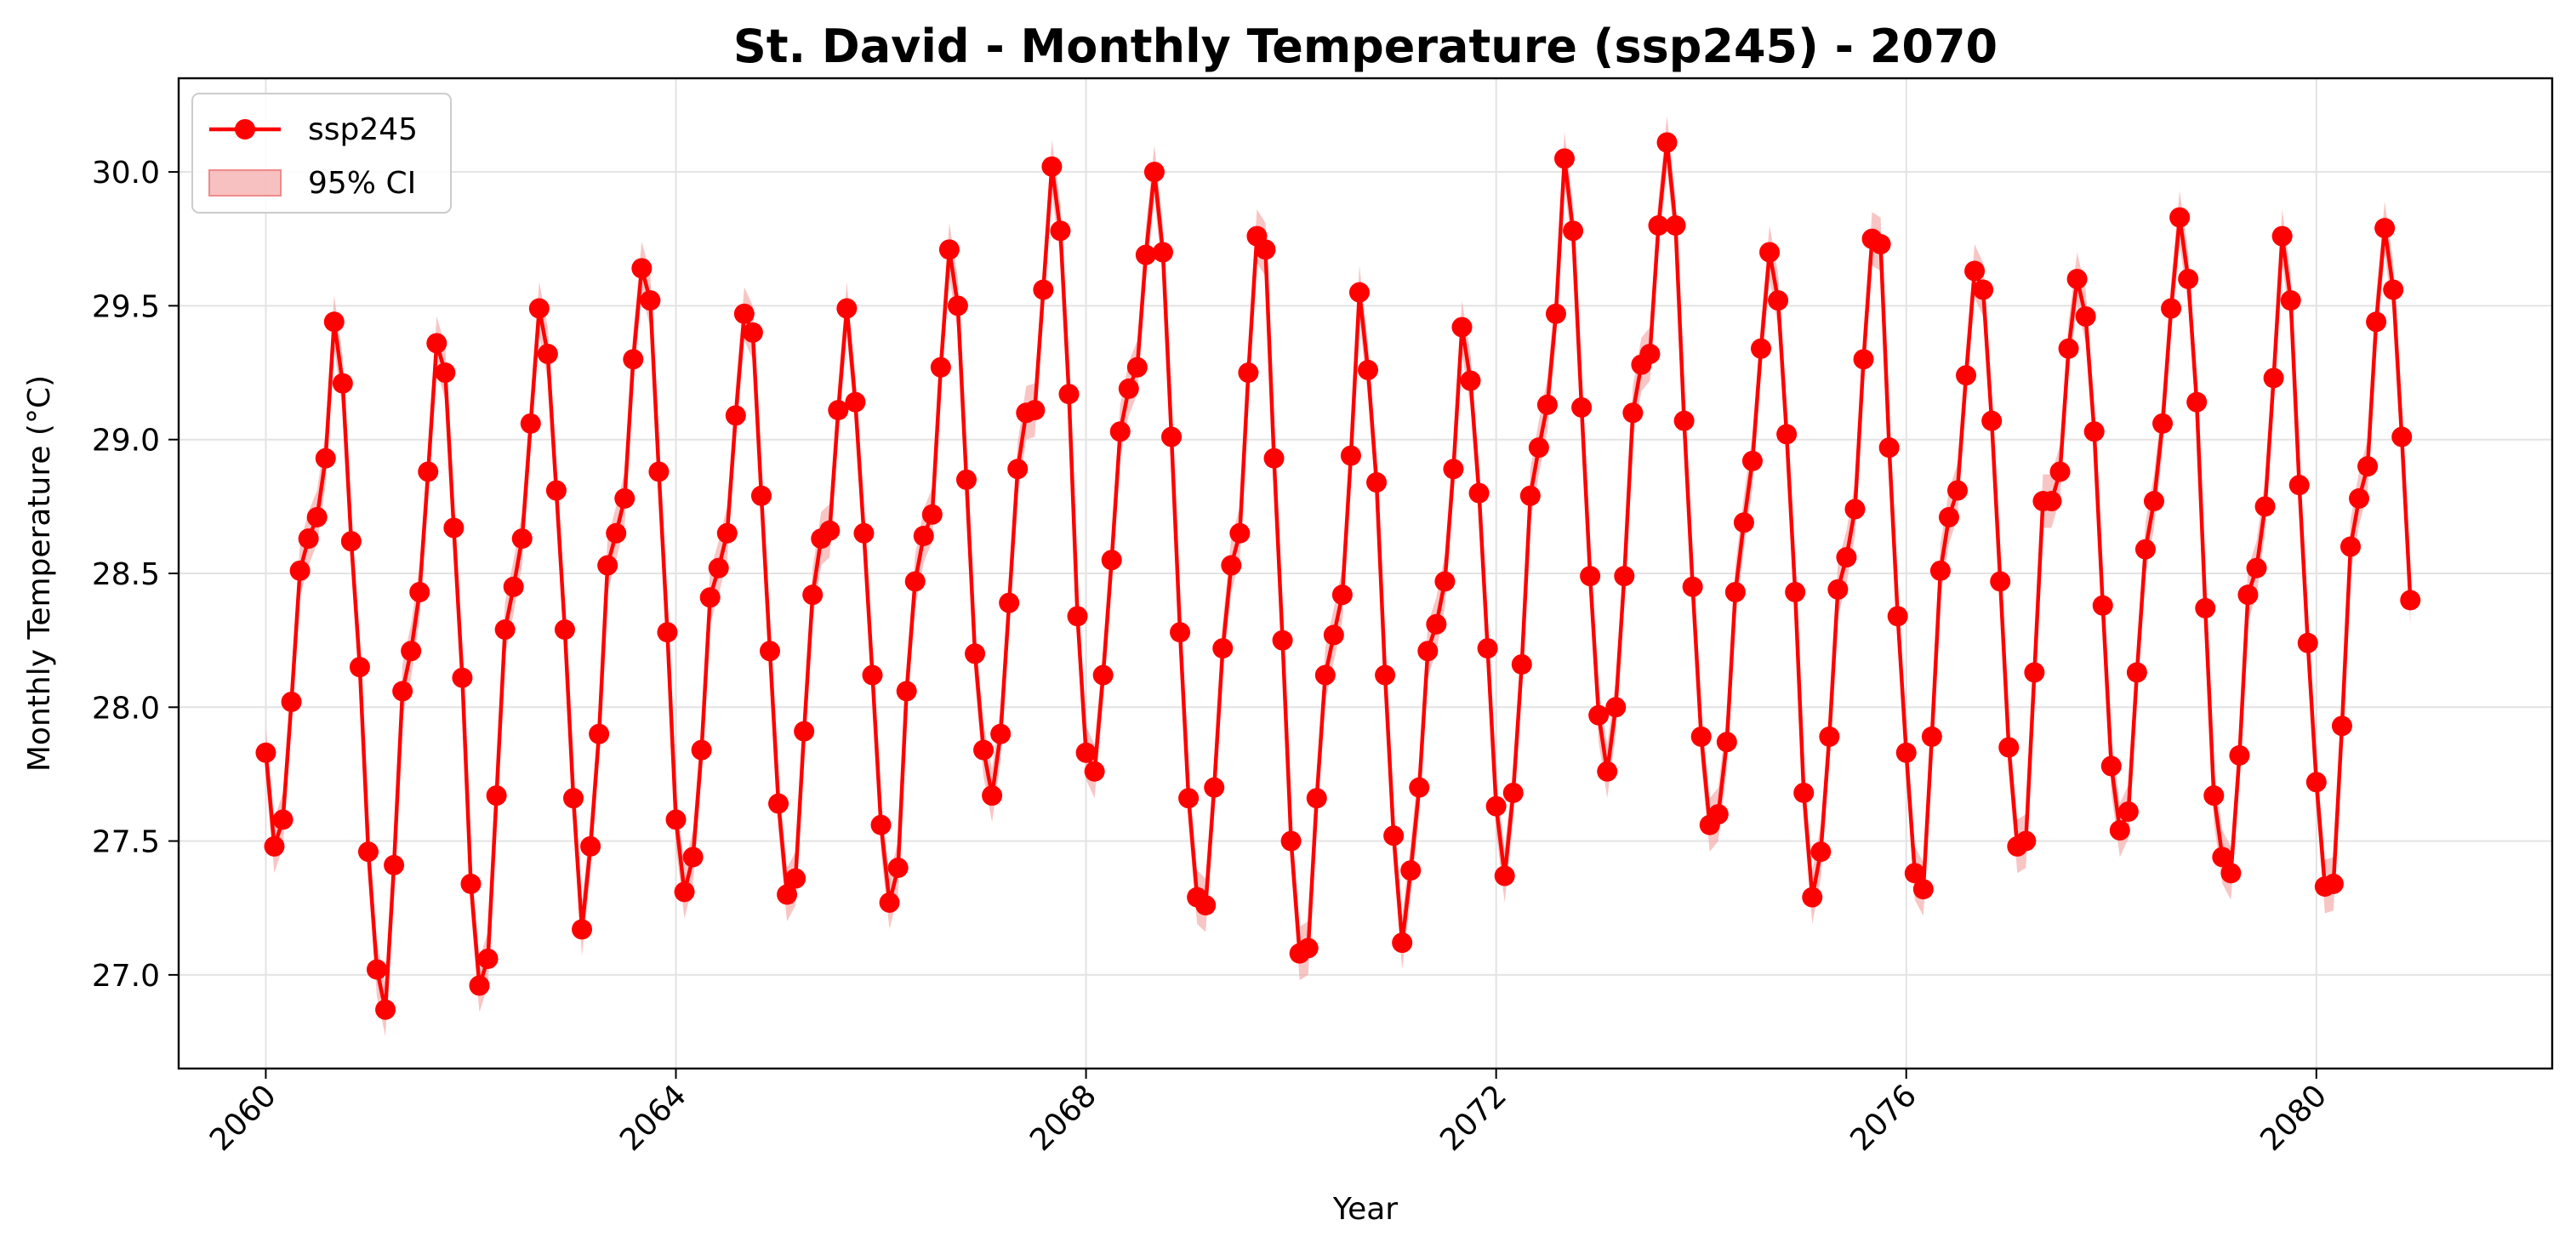  Describe the element at coordinates (126, 843) in the screenshot. I see `y-tick-label: 27.5` at that location.